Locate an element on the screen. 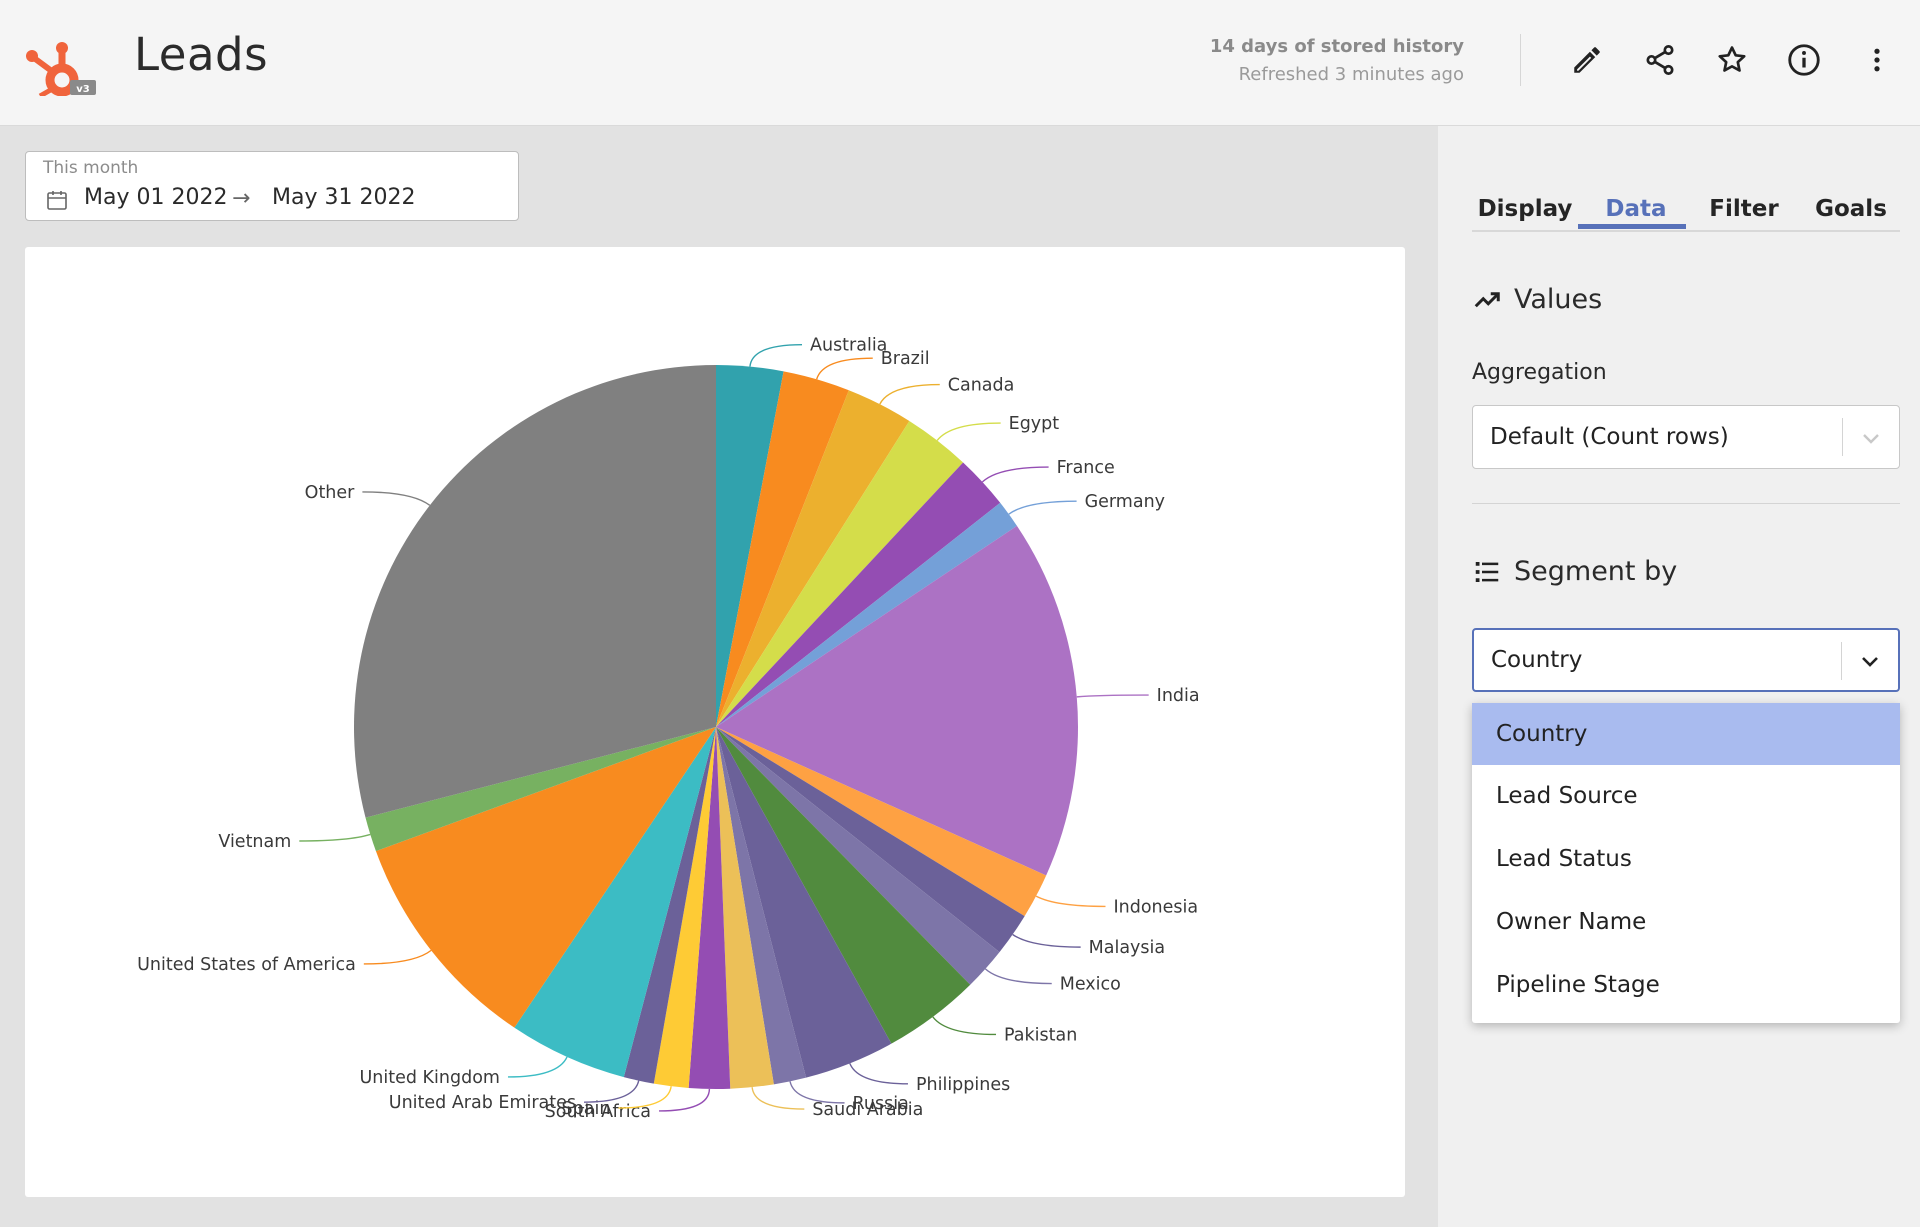 The image size is (1920, 1227). option-lead-status: Lead Status is located at coordinates (1564, 859).